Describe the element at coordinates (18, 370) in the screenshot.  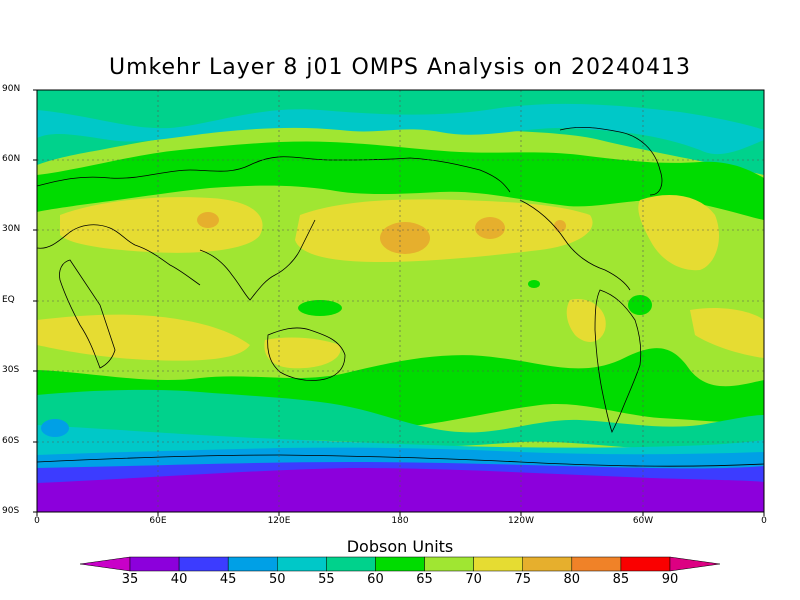
I see `y-tick-label: 30S` at that location.